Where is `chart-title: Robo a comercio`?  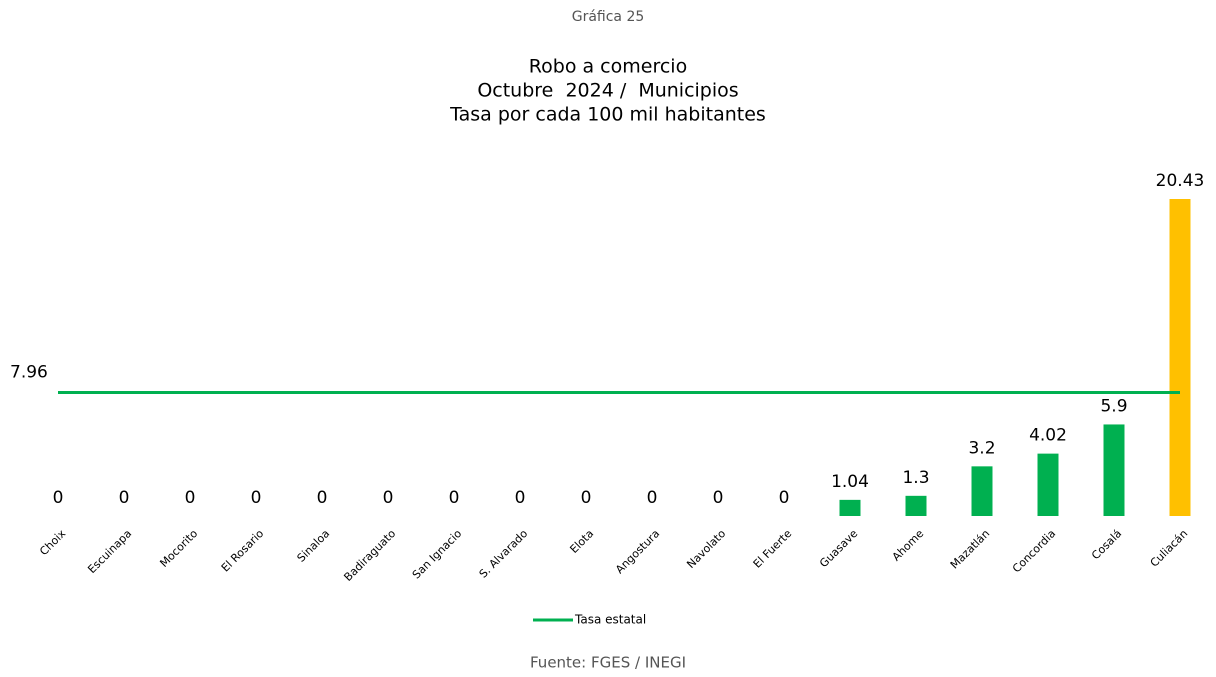 chart-title: Robo a comercio is located at coordinates (608, 67).